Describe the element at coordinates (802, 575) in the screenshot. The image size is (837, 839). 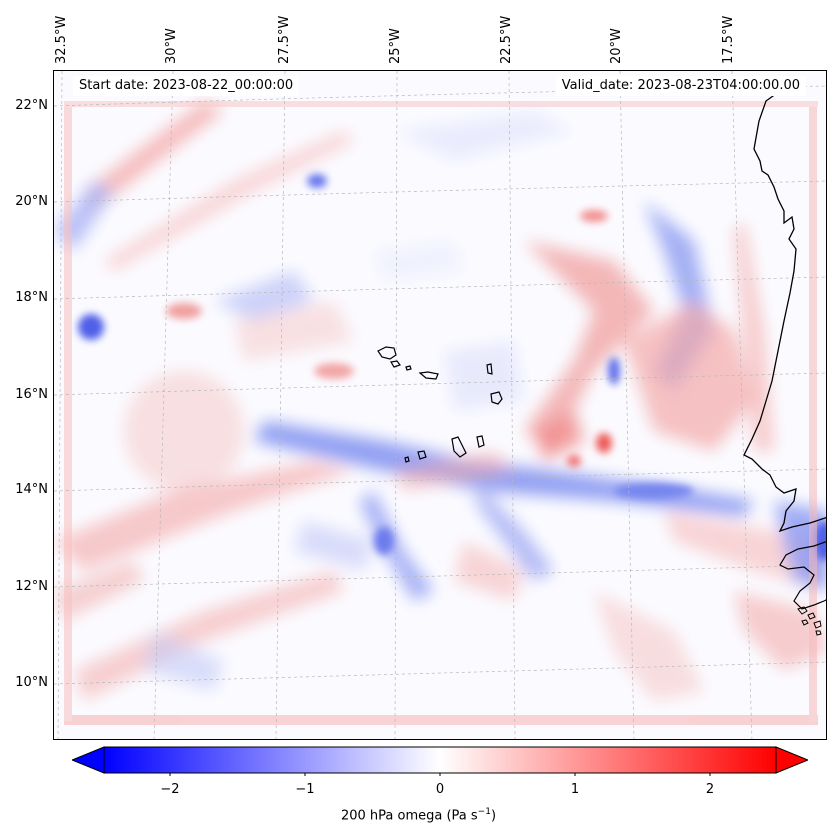
I see `coastline-guinea-bissau` at that location.